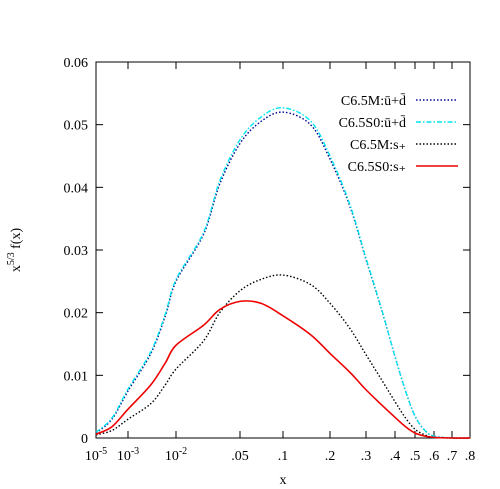  Describe the element at coordinates (76, 126) in the screenshot. I see `y-tick-label: 0.05` at that location.